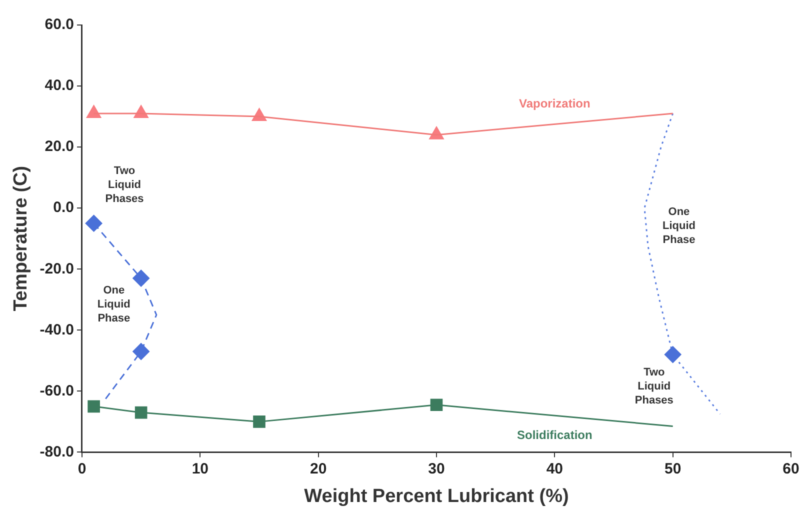 The height and width of the screenshot is (516, 805). I want to click on x-tick-label: 60, so click(791, 469).